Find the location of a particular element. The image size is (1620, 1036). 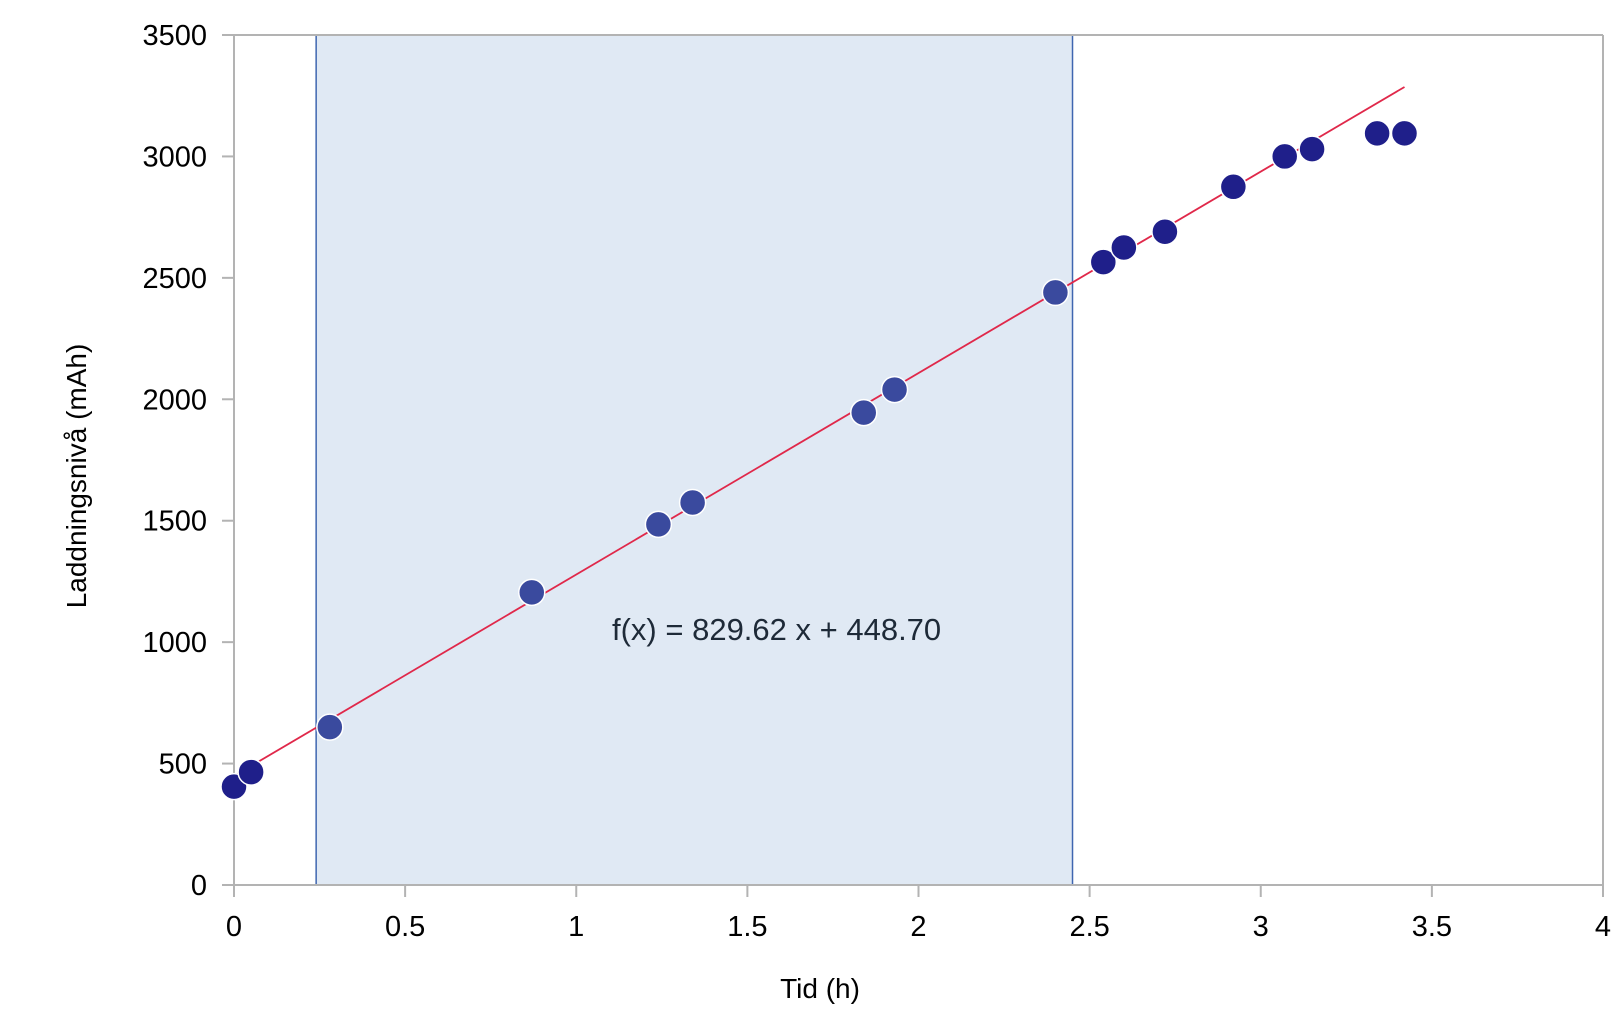

x-tick-label: 2.5 is located at coordinates (1089, 927).